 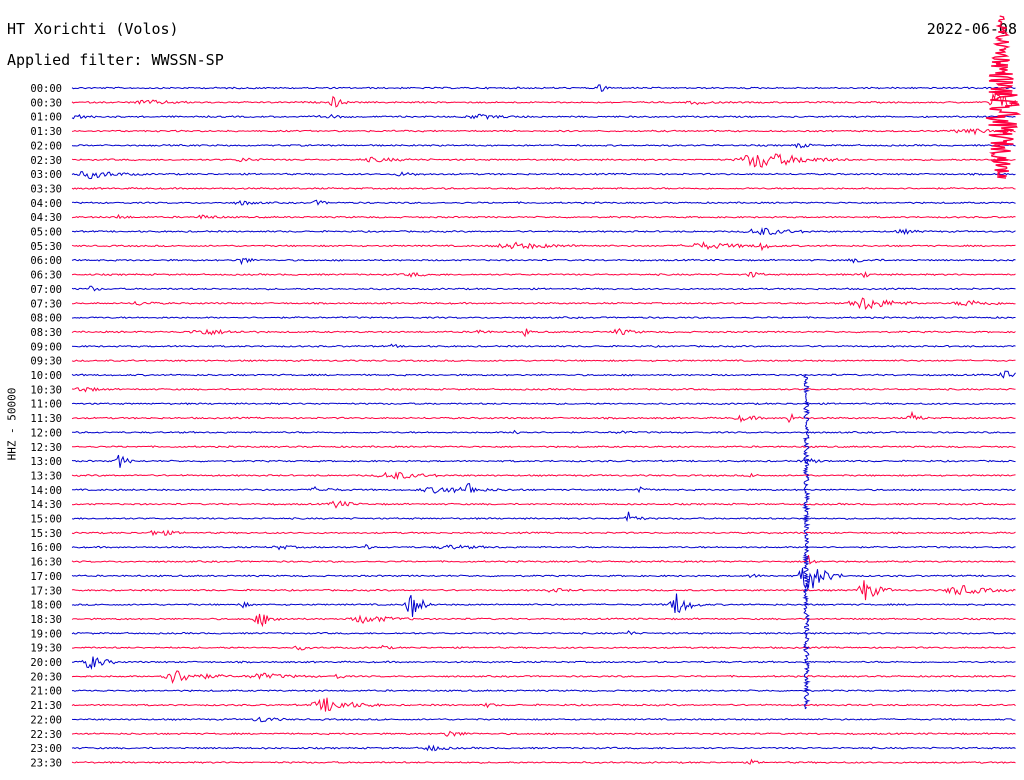 I want to click on time-tick-label: 09:30, so click(x=46, y=362).